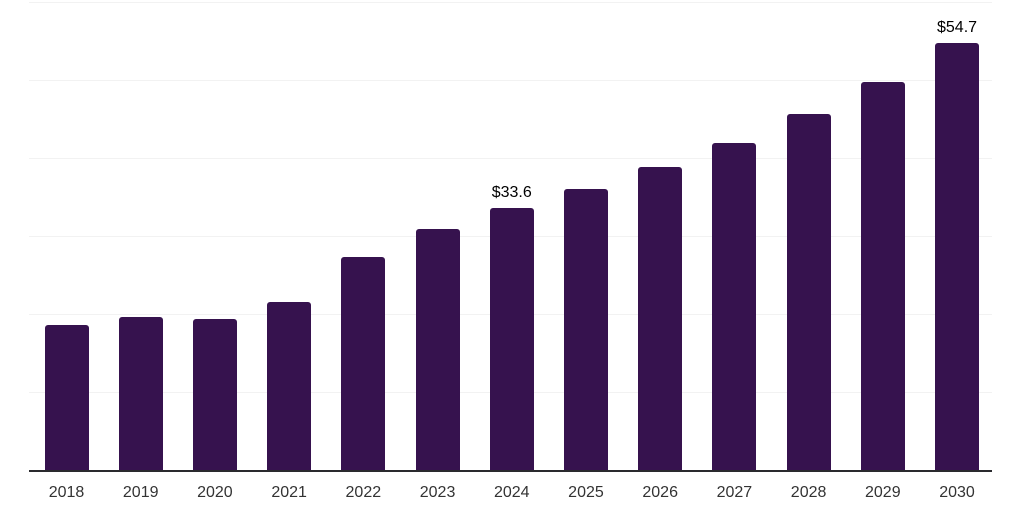 The height and width of the screenshot is (512, 1024). What do you see at coordinates (289, 492) in the screenshot?
I see `x-tick-2021: 2021` at bounding box center [289, 492].